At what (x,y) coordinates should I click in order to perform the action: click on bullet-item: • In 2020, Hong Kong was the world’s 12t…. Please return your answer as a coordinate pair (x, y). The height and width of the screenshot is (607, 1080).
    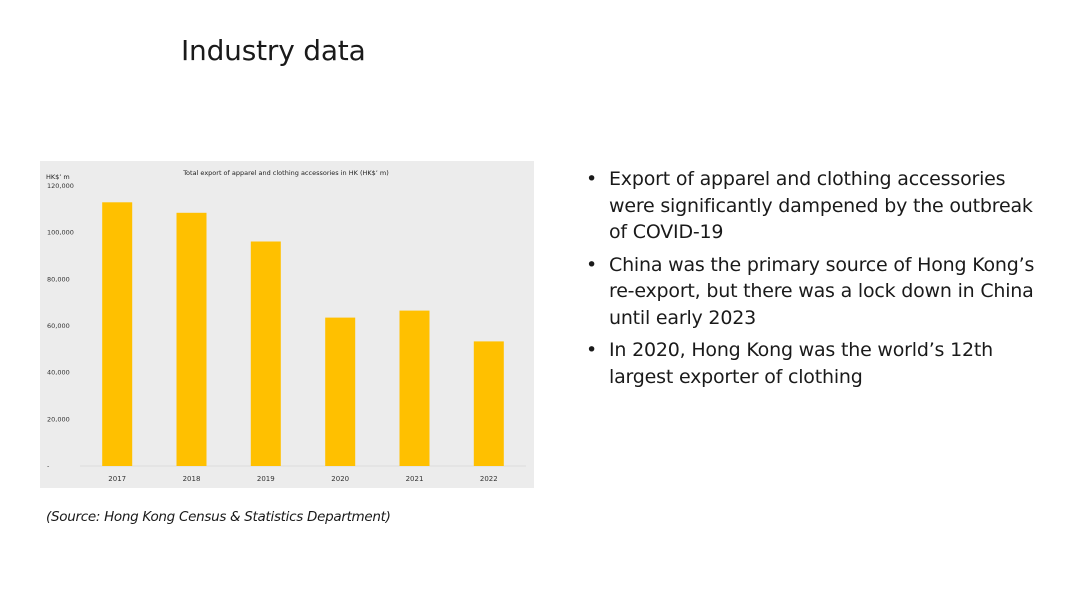
    Looking at the image, I should click on (821, 363).